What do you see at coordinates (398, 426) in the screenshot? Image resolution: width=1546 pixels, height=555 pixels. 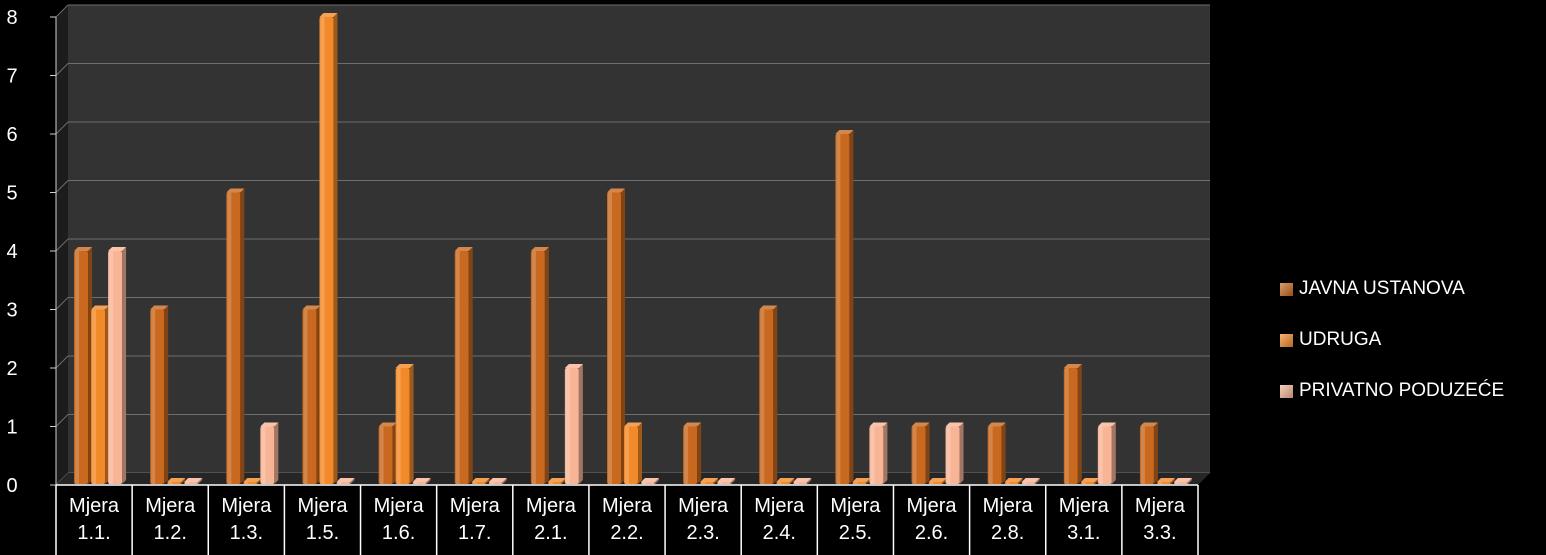 I see `bar-udruga-5-highlight` at bounding box center [398, 426].